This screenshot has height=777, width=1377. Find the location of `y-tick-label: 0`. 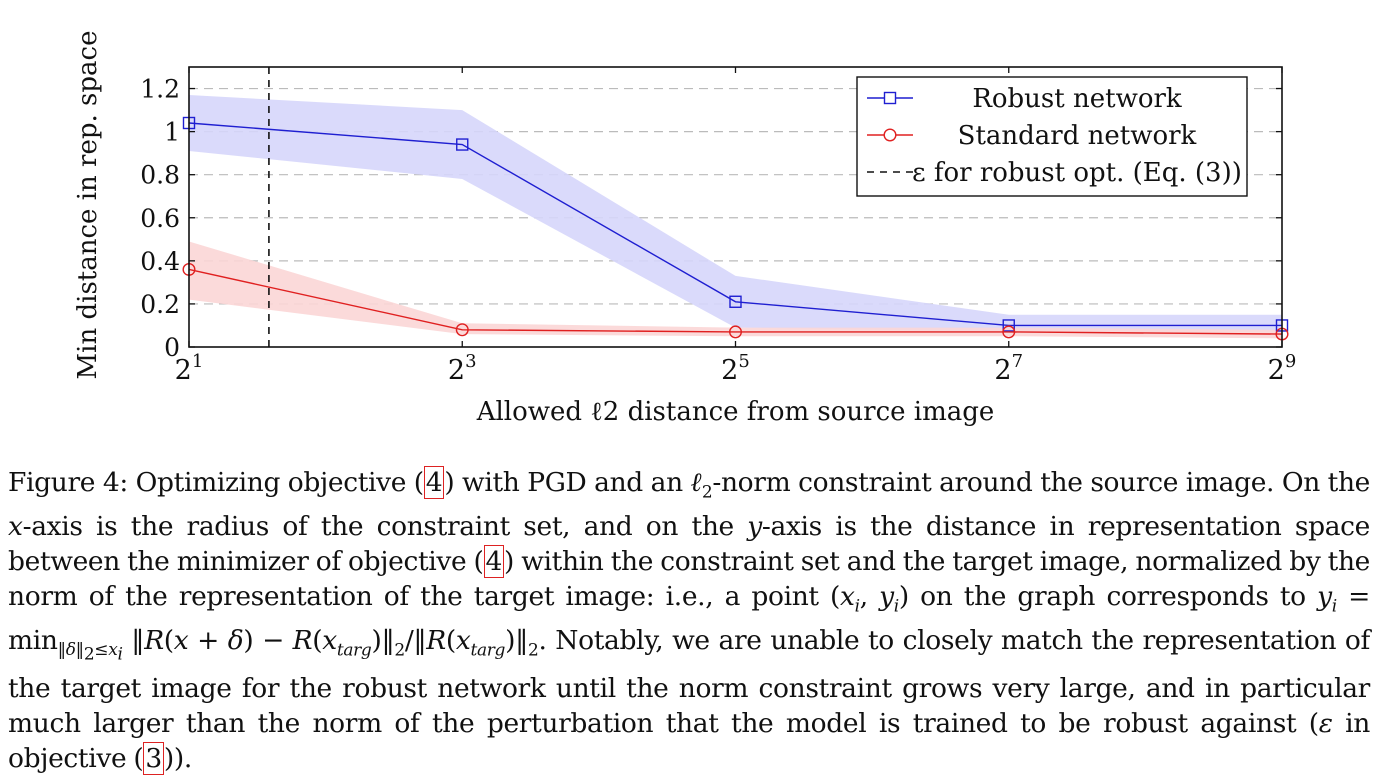

y-tick-label: 0 is located at coordinates (172, 347).